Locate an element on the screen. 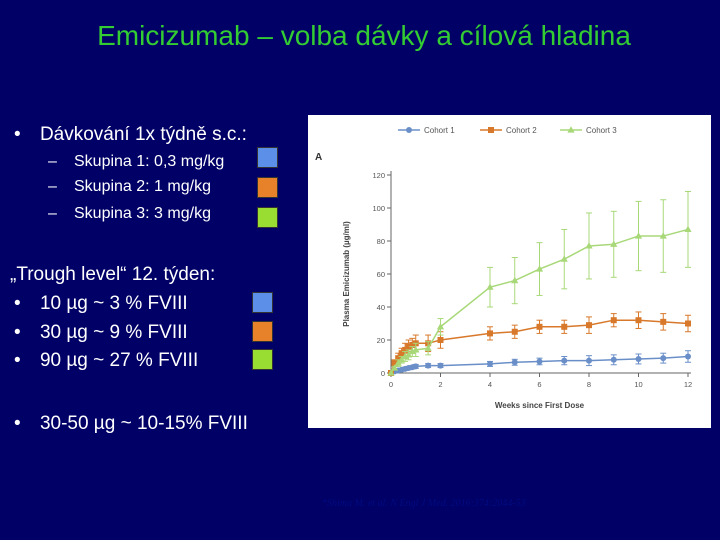 The image size is (720, 540). legend-label: Cohort 3 is located at coordinates (601, 130).